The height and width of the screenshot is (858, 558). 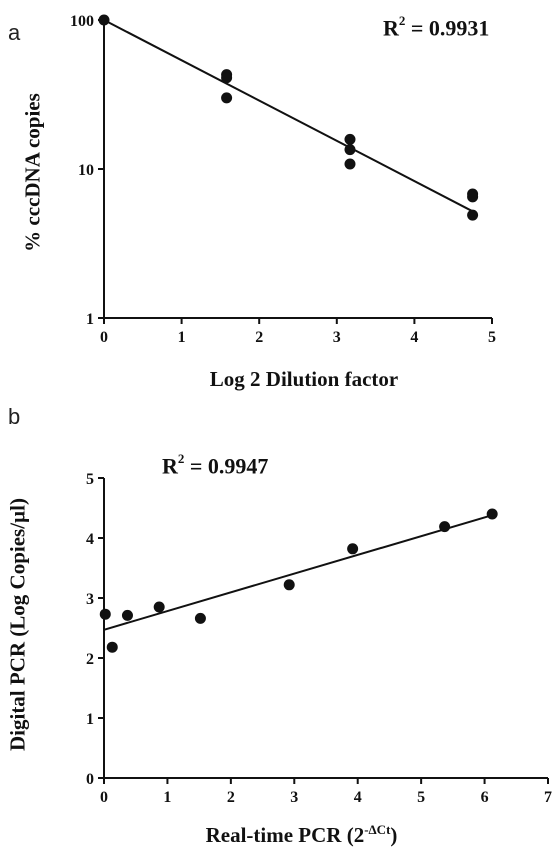 What do you see at coordinates (226, 466) in the screenshot?
I see `r-squared-value-b: = 0.9947` at bounding box center [226, 466].